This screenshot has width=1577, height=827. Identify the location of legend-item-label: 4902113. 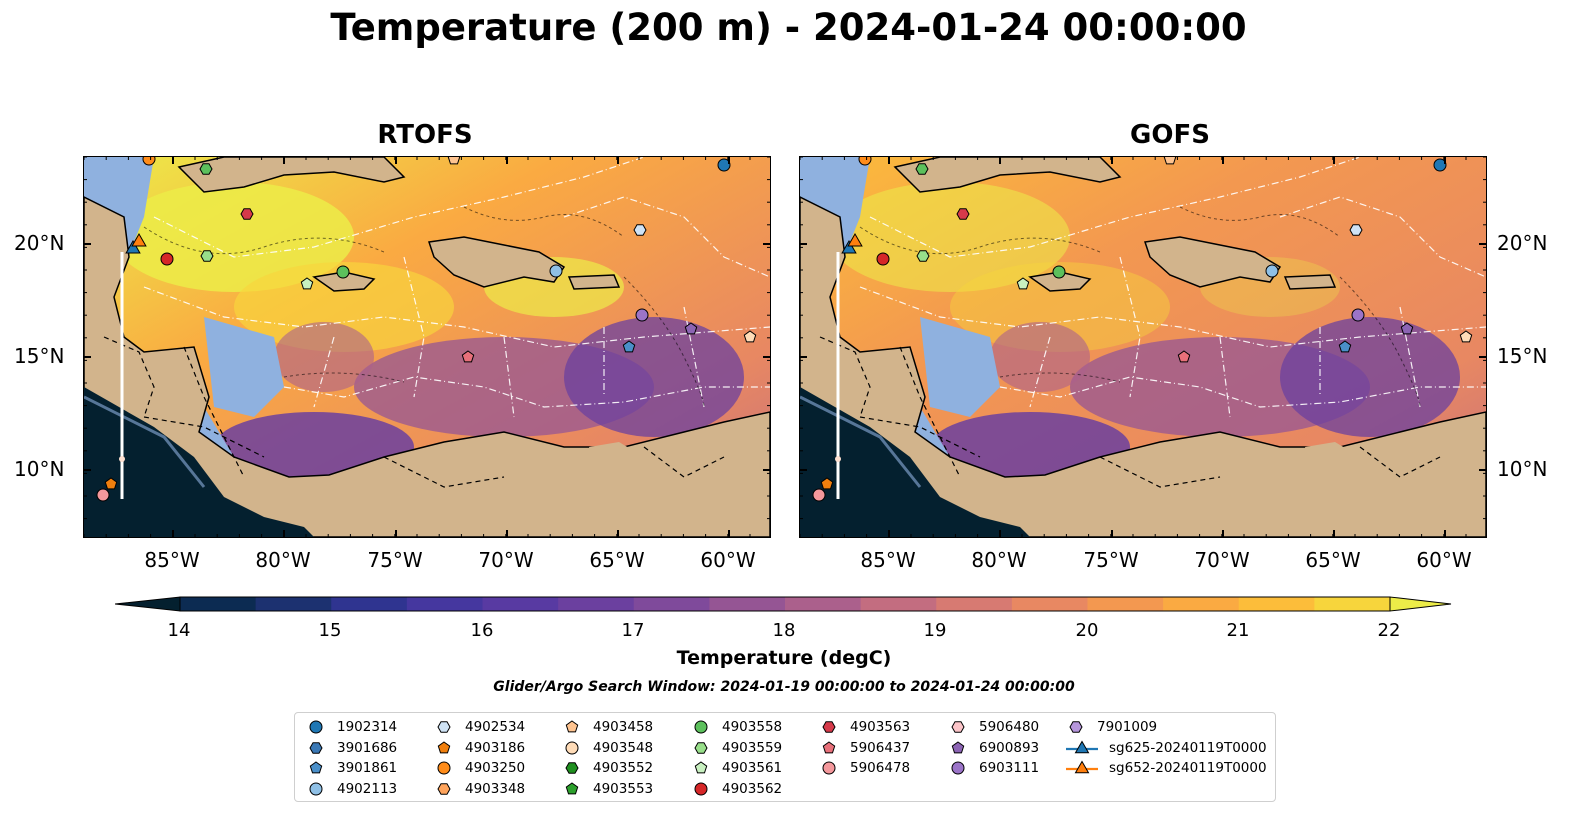
(367, 788).